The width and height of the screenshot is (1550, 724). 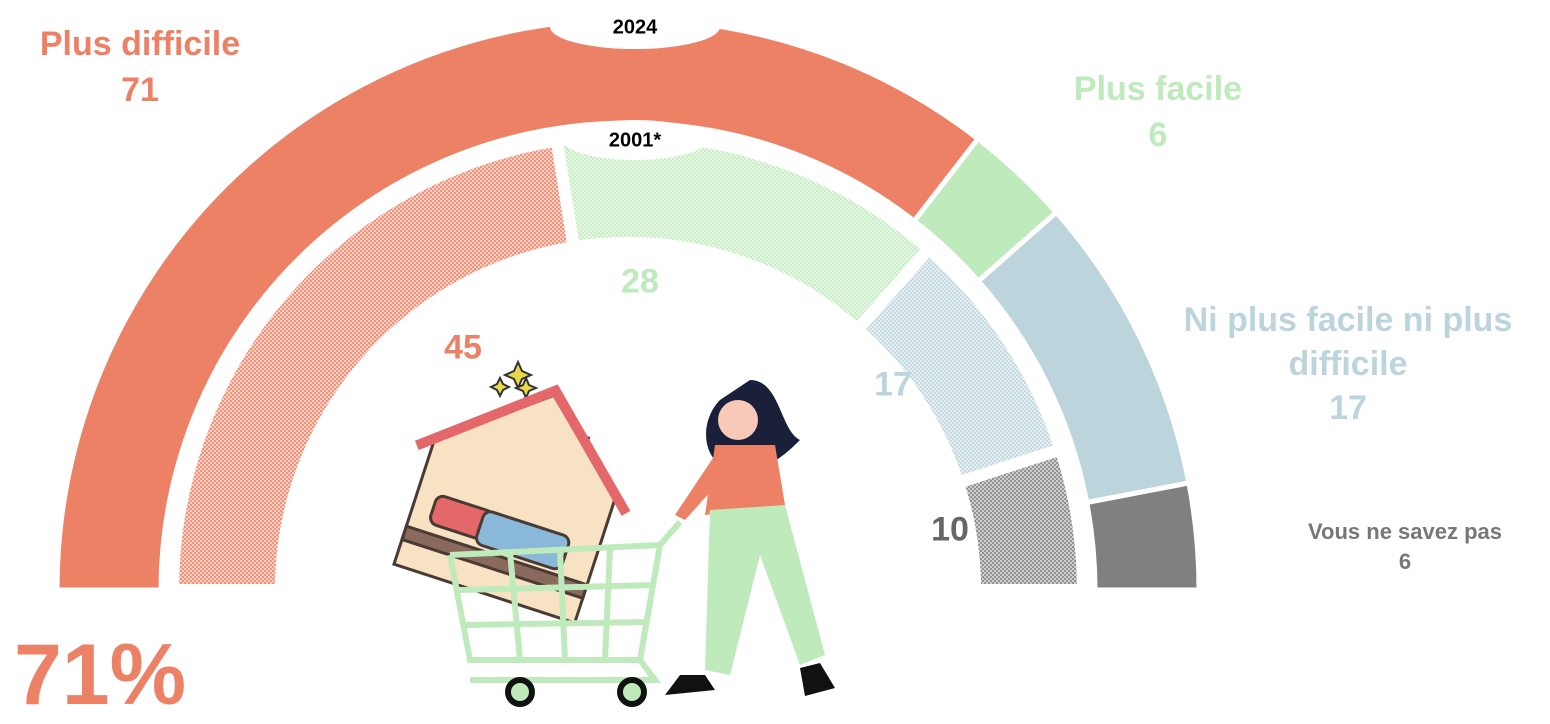 What do you see at coordinates (640, 281) in the screenshot?
I see `value-label: 28` at bounding box center [640, 281].